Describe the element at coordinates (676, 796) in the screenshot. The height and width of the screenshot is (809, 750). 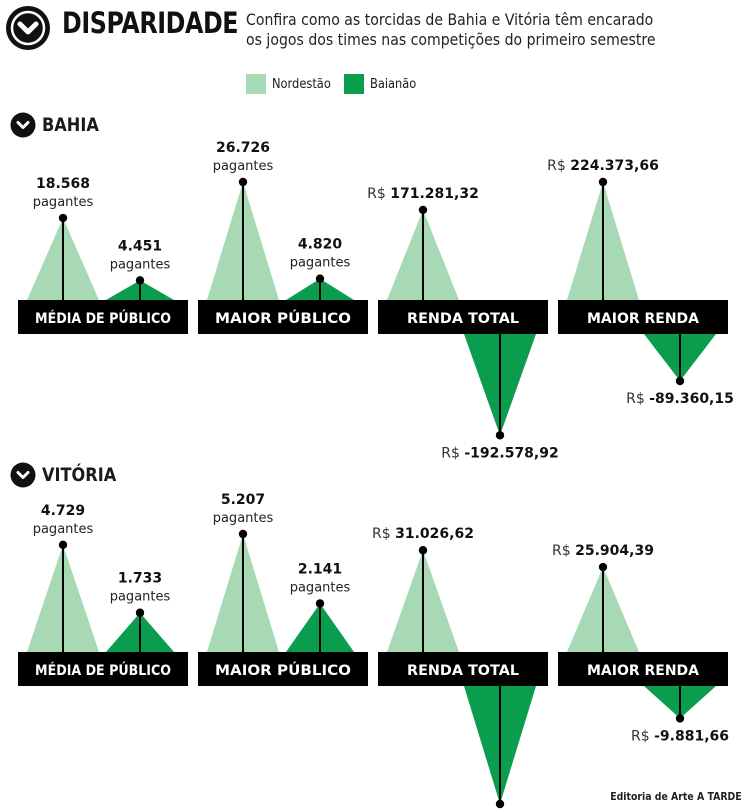
I see `credit: Editoria de Arte A TARDE` at that location.